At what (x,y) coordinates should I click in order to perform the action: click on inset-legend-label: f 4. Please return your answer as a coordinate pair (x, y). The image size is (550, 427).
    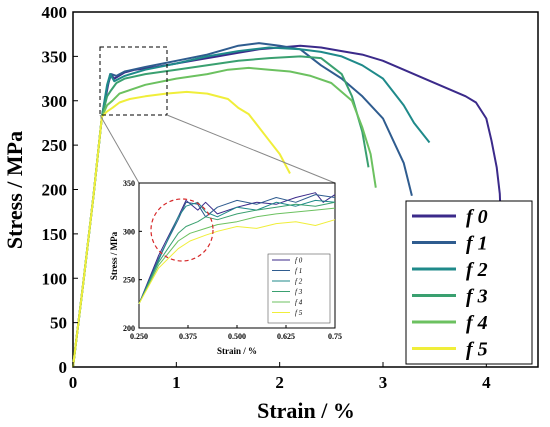
    Looking at the image, I should click on (299, 303).